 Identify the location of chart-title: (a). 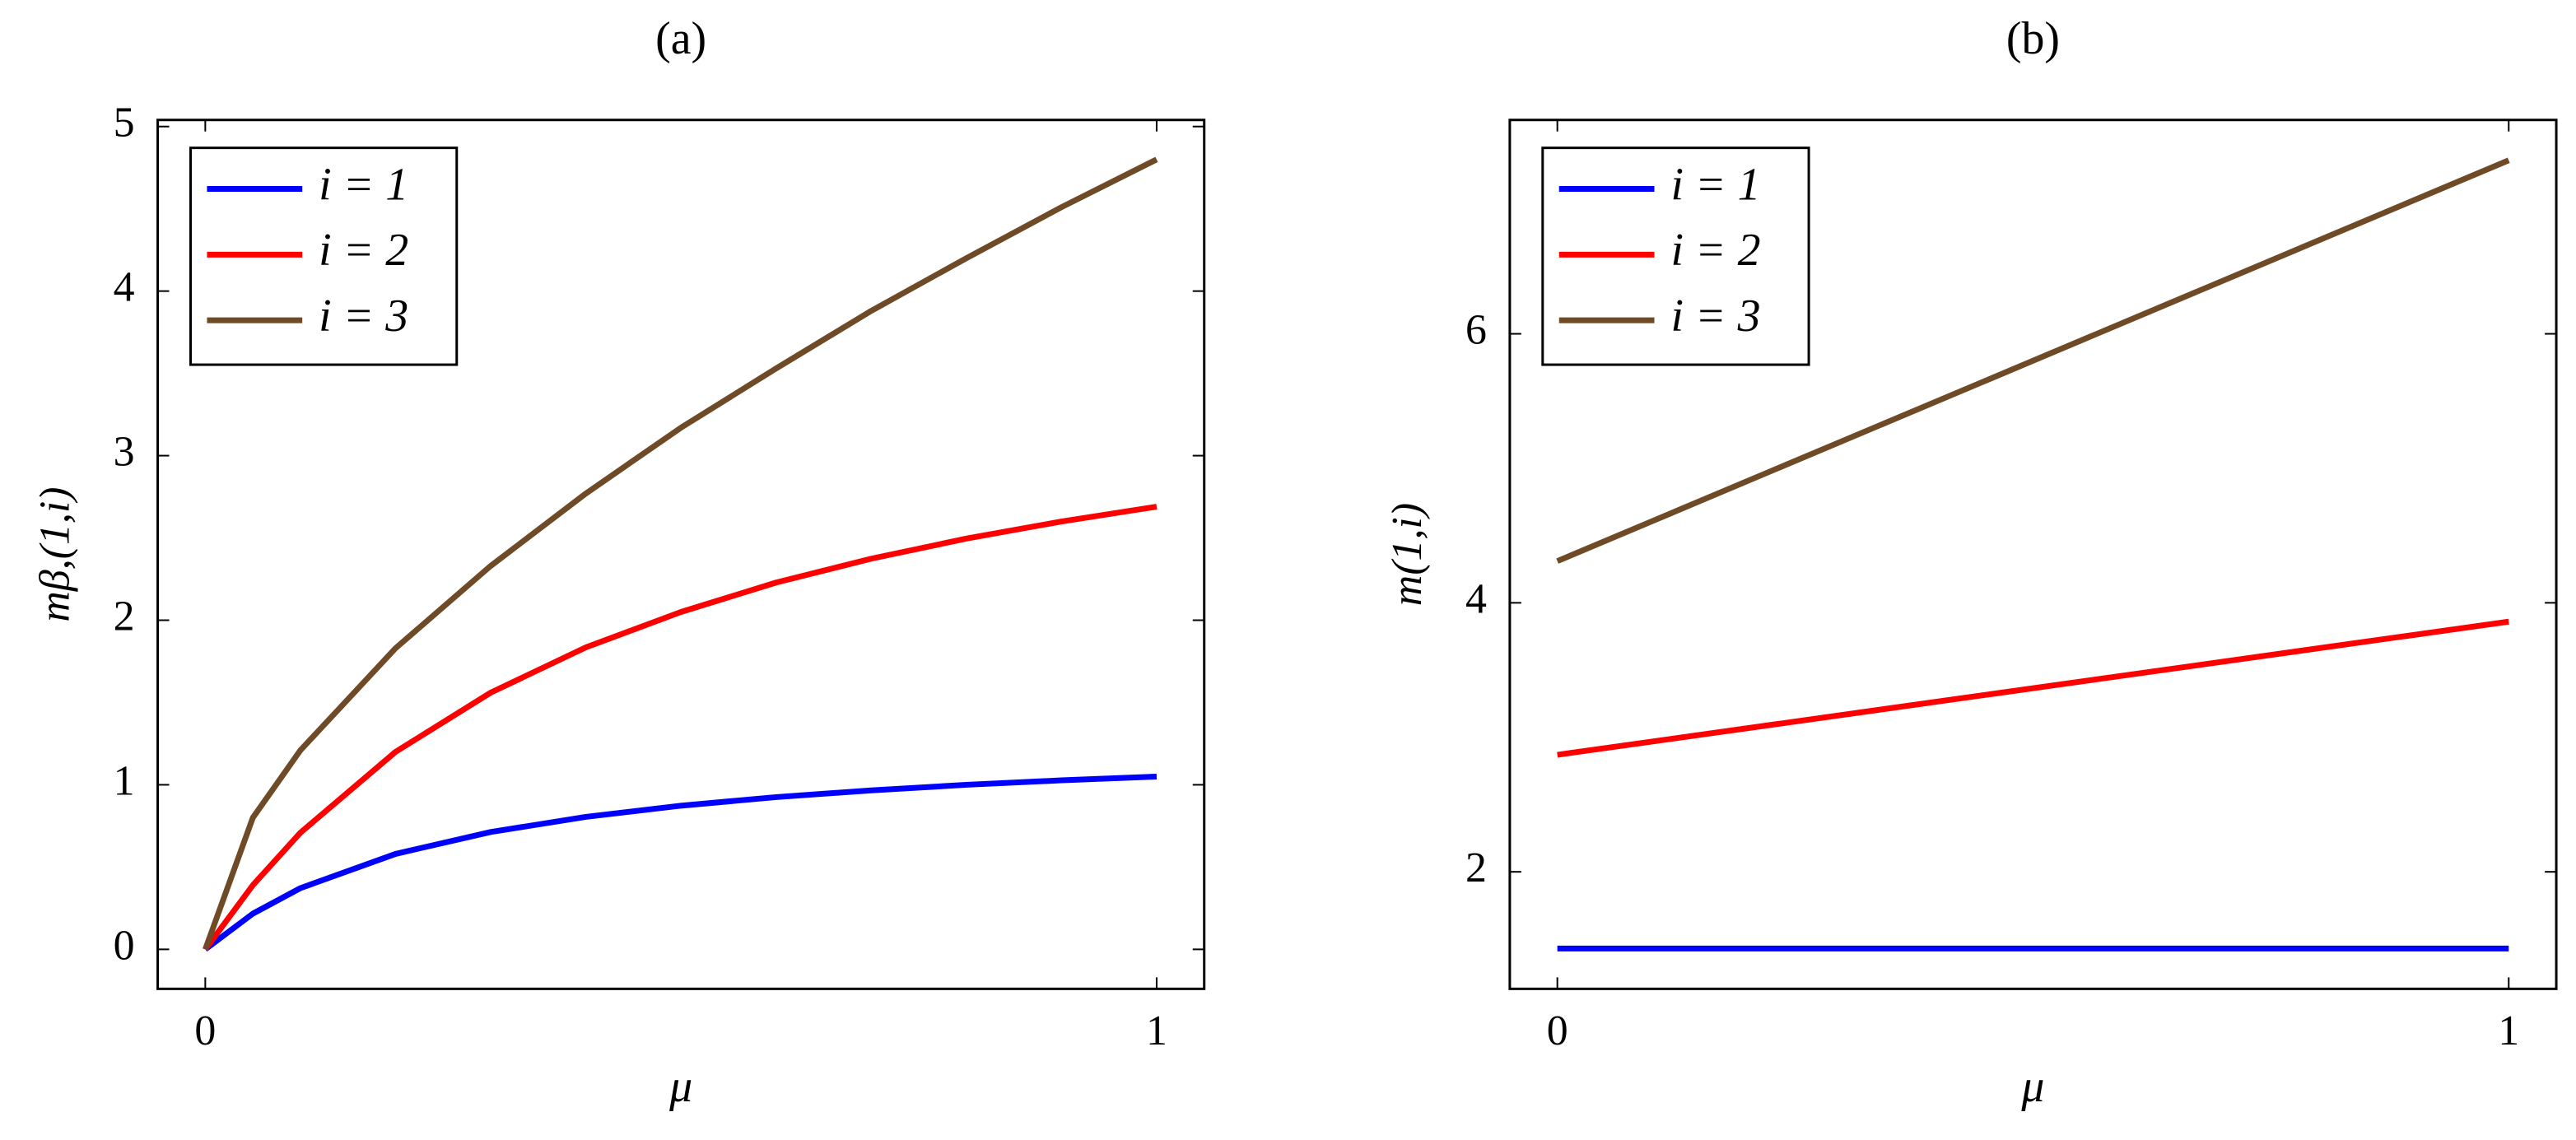
(680, 38).